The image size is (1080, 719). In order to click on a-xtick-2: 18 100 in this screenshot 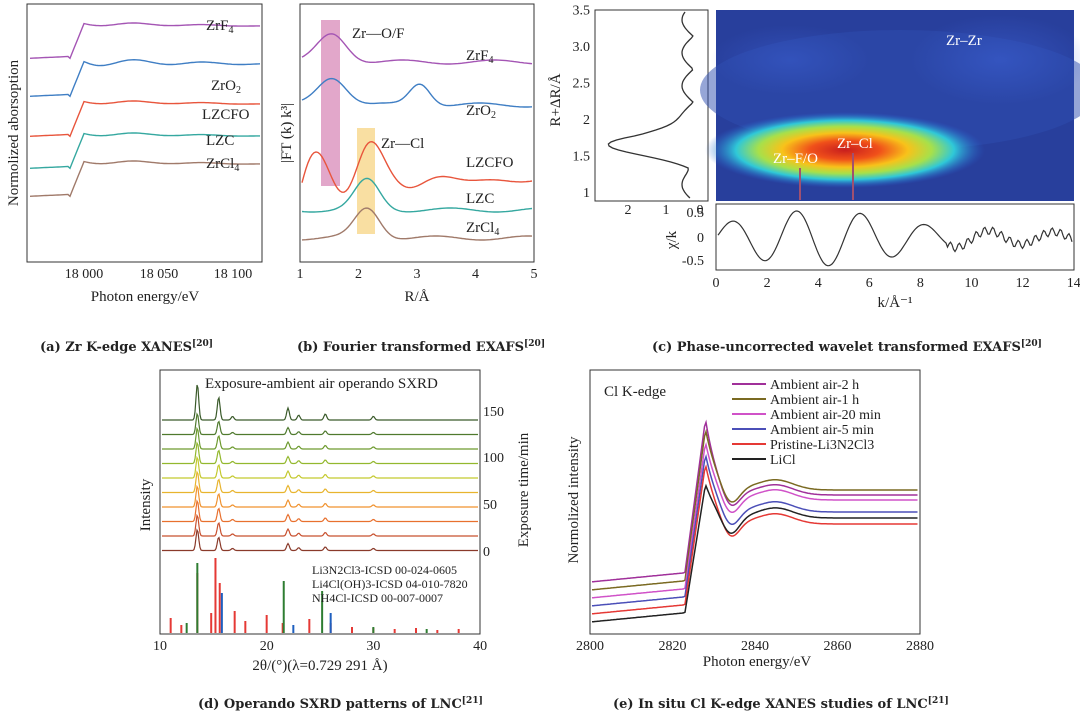, I will do `click(233, 274)`.